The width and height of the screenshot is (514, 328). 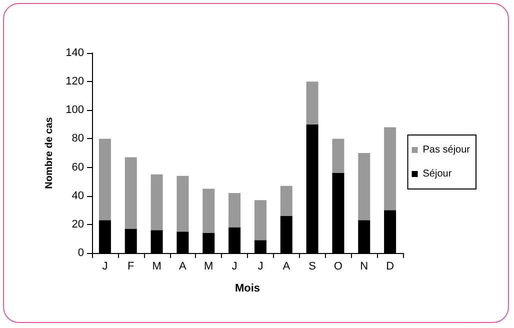 What do you see at coordinates (390, 266) in the screenshot?
I see `x-tick-label: D` at bounding box center [390, 266].